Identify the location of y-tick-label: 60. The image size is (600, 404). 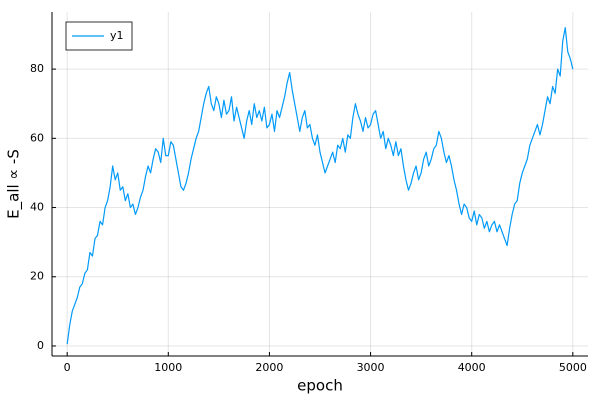
(37, 137).